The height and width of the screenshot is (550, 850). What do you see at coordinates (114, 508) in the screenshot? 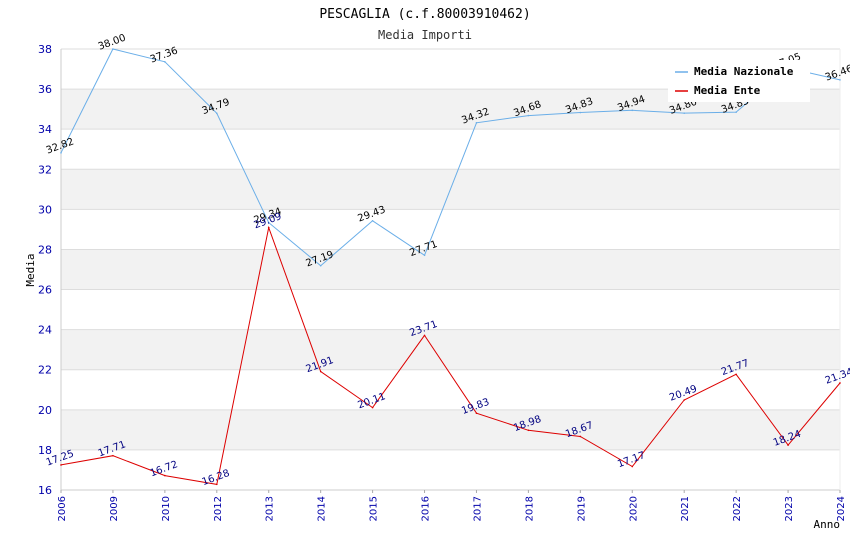
I see `x-tick-label: 2009` at bounding box center [114, 508].